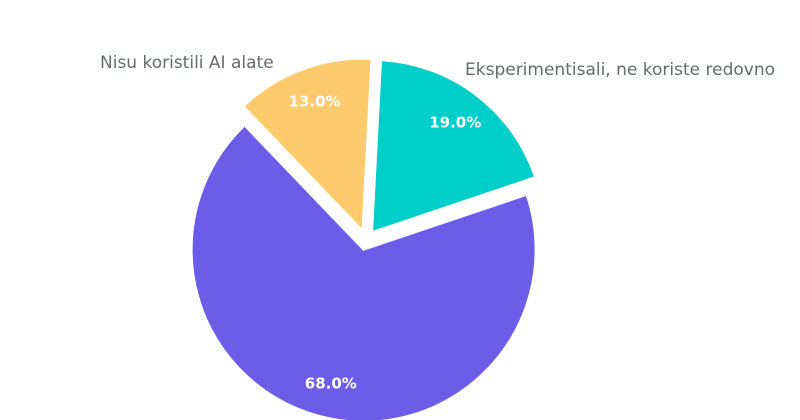  I want to click on slice-category-label-2: Nisu koristili AI alate, so click(187, 63).